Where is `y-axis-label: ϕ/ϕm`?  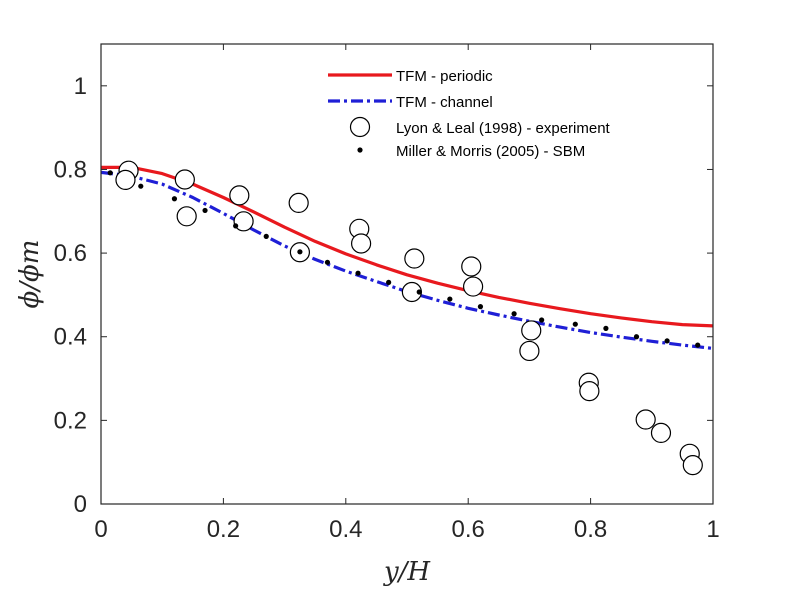
y-axis-label: ϕ/ϕm is located at coordinates (30, 274).